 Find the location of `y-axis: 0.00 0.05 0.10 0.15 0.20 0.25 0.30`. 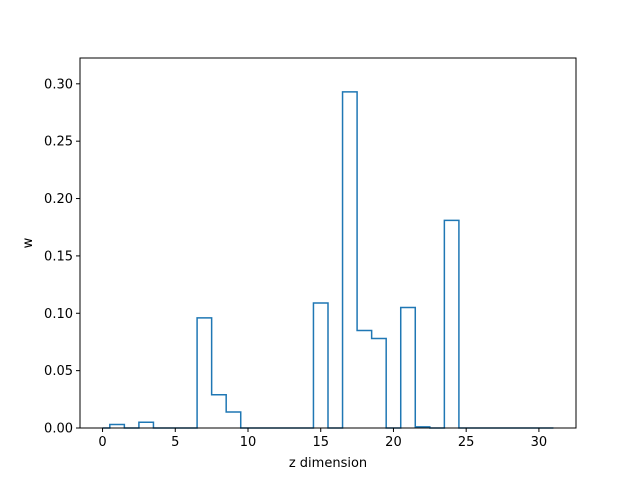

y-axis: 0.00 0.05 0.10 0.15 0.20 0.25 0.30 is located at coordinates (62, 257).